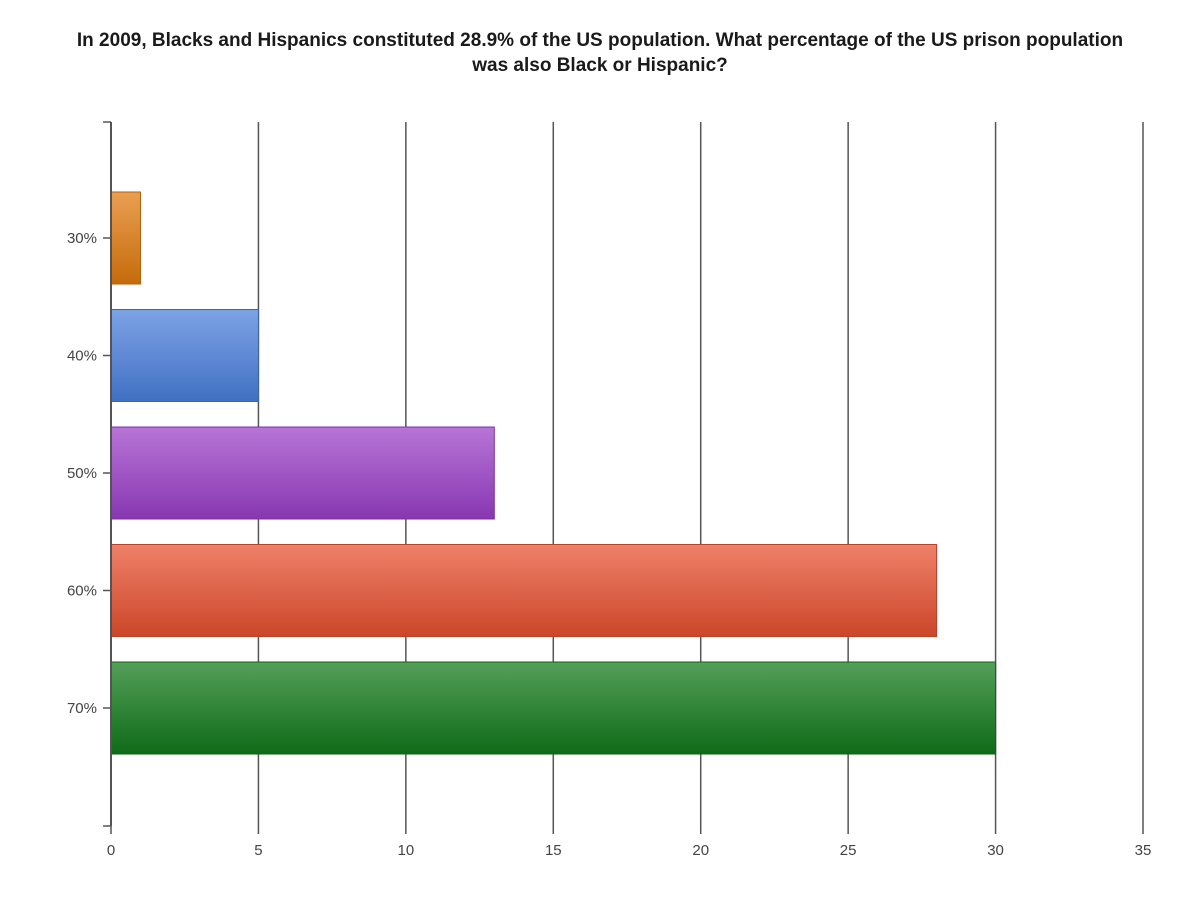  I want to click on x-tick-label: 0, so click(111, 850).